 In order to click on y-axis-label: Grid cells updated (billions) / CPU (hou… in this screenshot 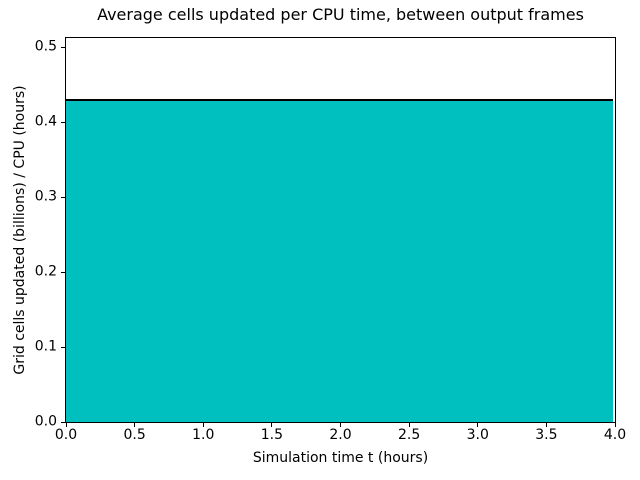, I will do `click(20, 230)`.